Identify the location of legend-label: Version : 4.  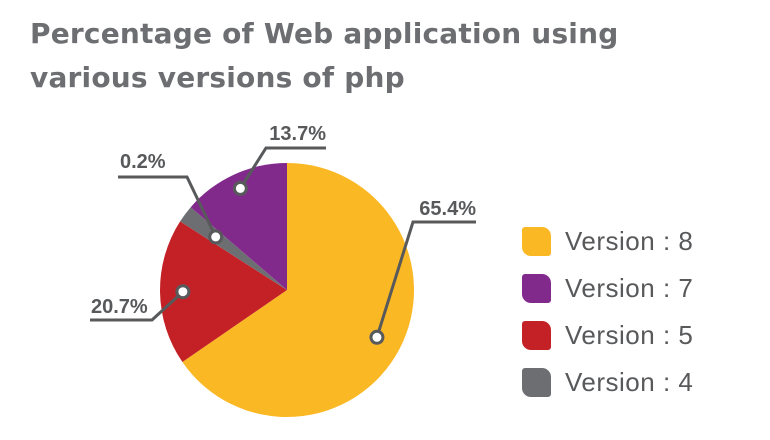
(629, 382).